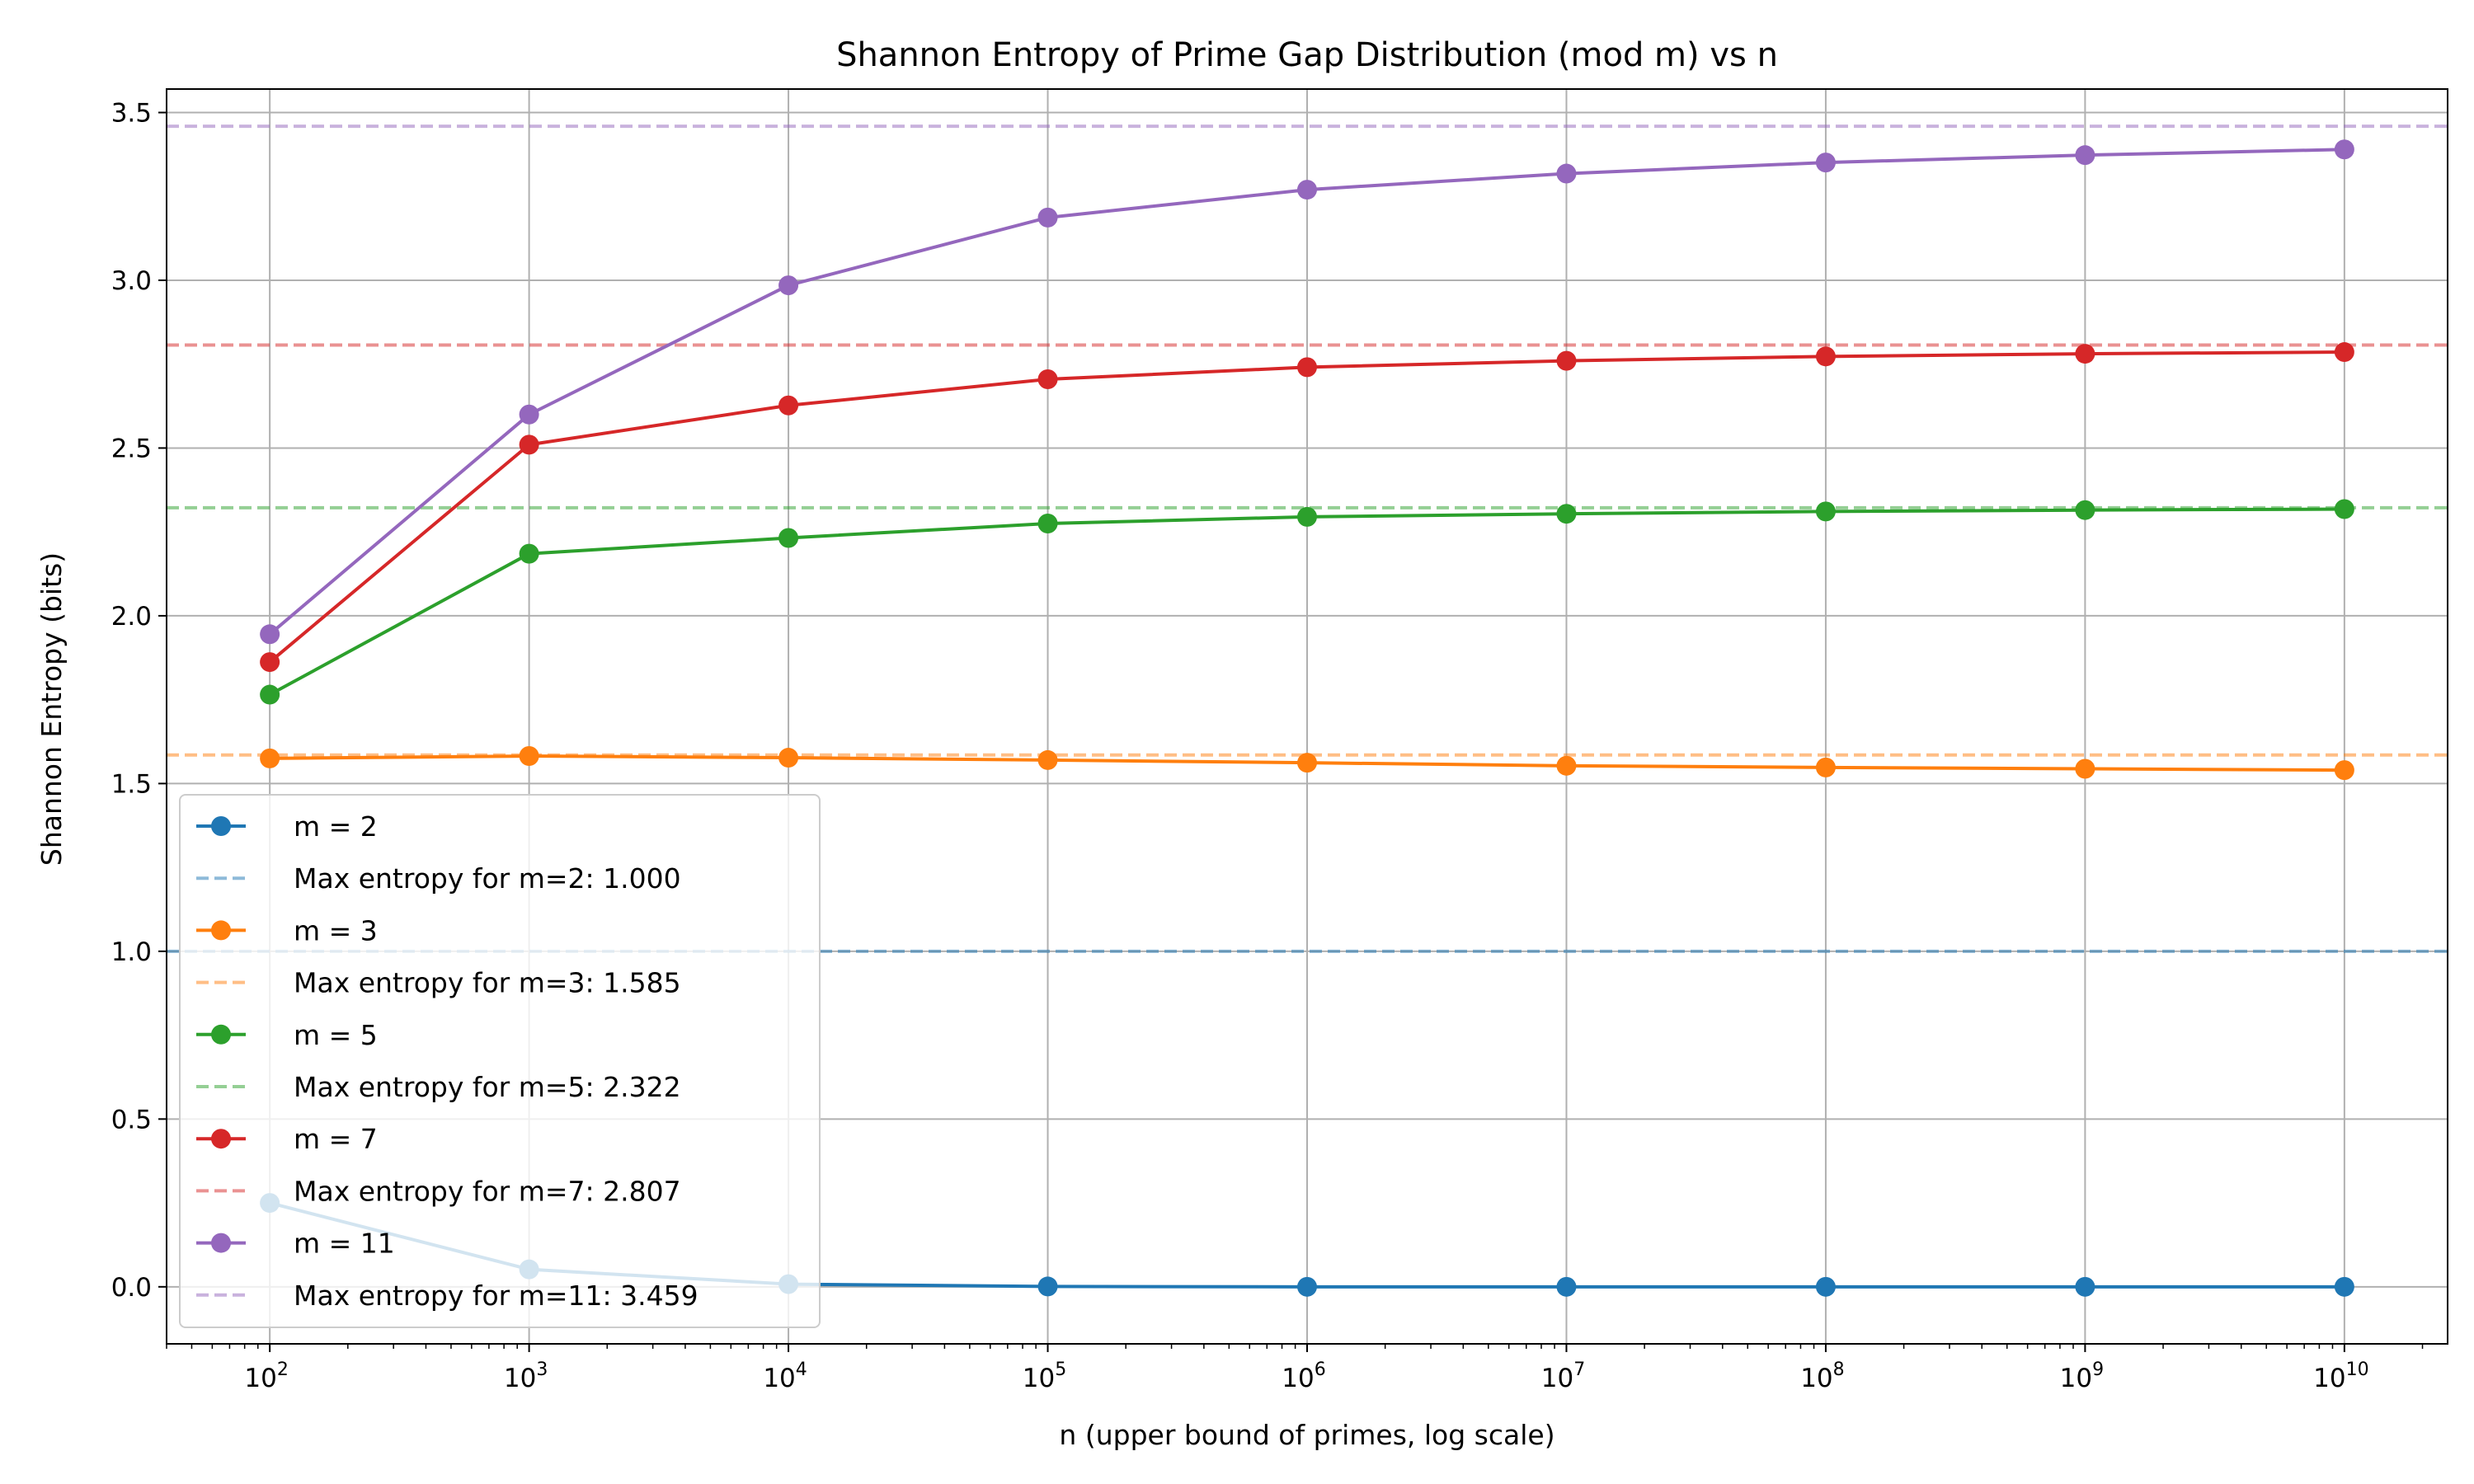 Image resolution: width=2474 pixels, height=1484 pixels. Describe the element at coordinates (131, 281) in the screenshot. I see `y-tick-label: 3.0` at that location.